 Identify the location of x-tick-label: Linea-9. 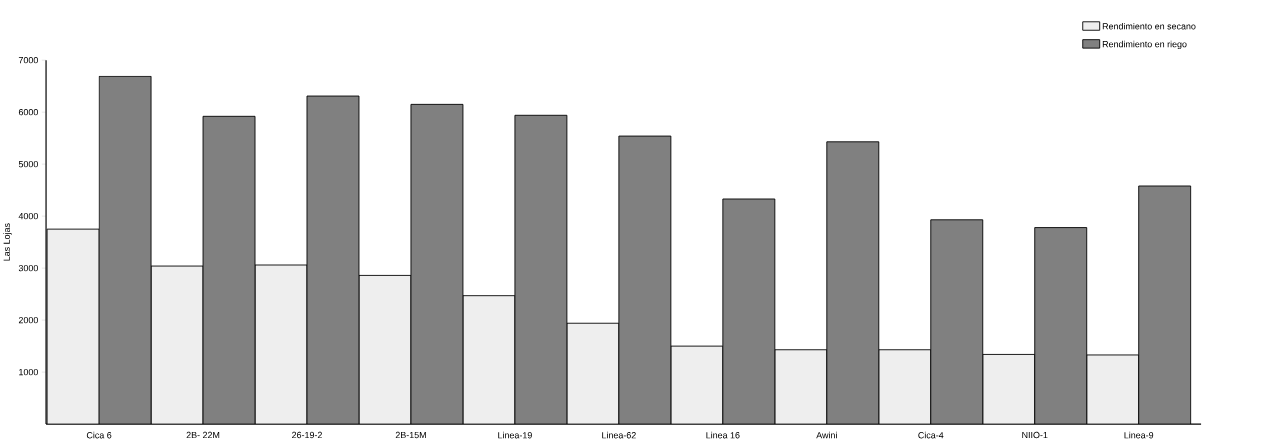
(1139, 435).